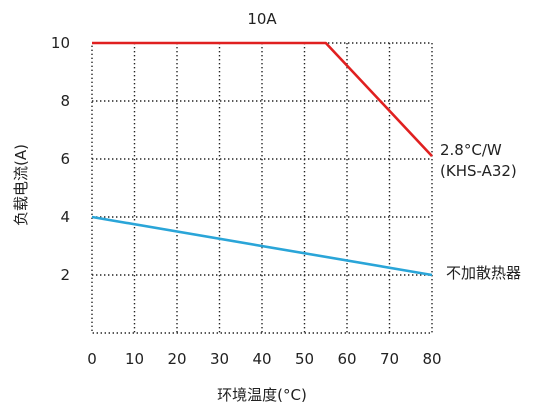 The image size is (542, 408). I want to click on x-tick-label: 40, so click(261, 359).